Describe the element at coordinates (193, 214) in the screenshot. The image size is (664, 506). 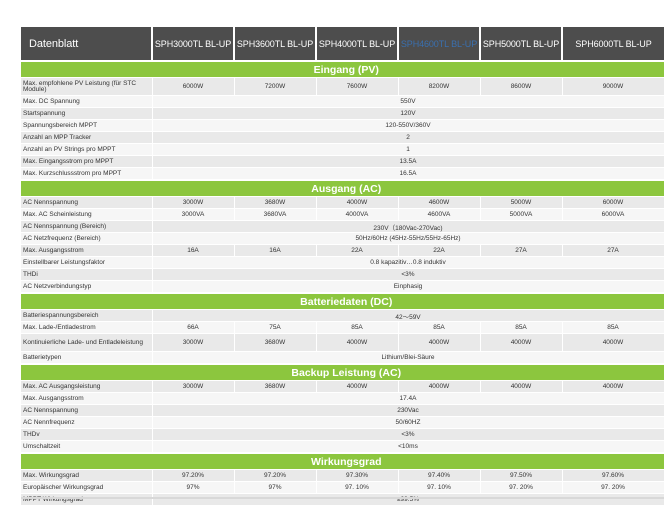
I see `value-cell: 3000VA` at that location.